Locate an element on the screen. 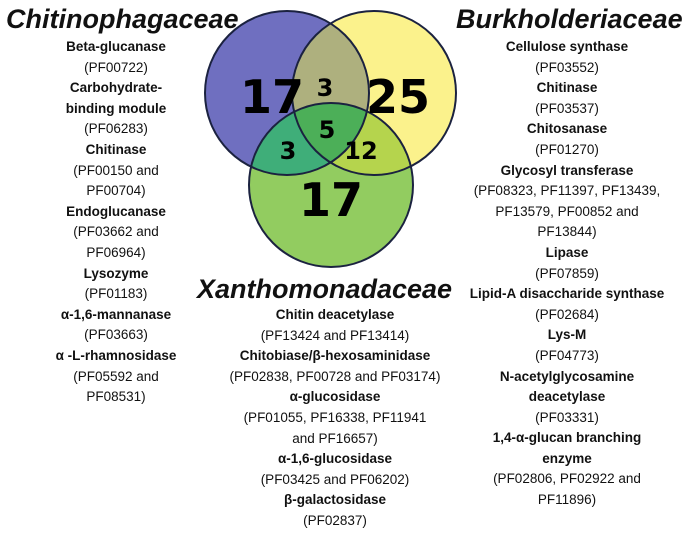  pfam-id: PF11896) is located at coordinates (567, 500).